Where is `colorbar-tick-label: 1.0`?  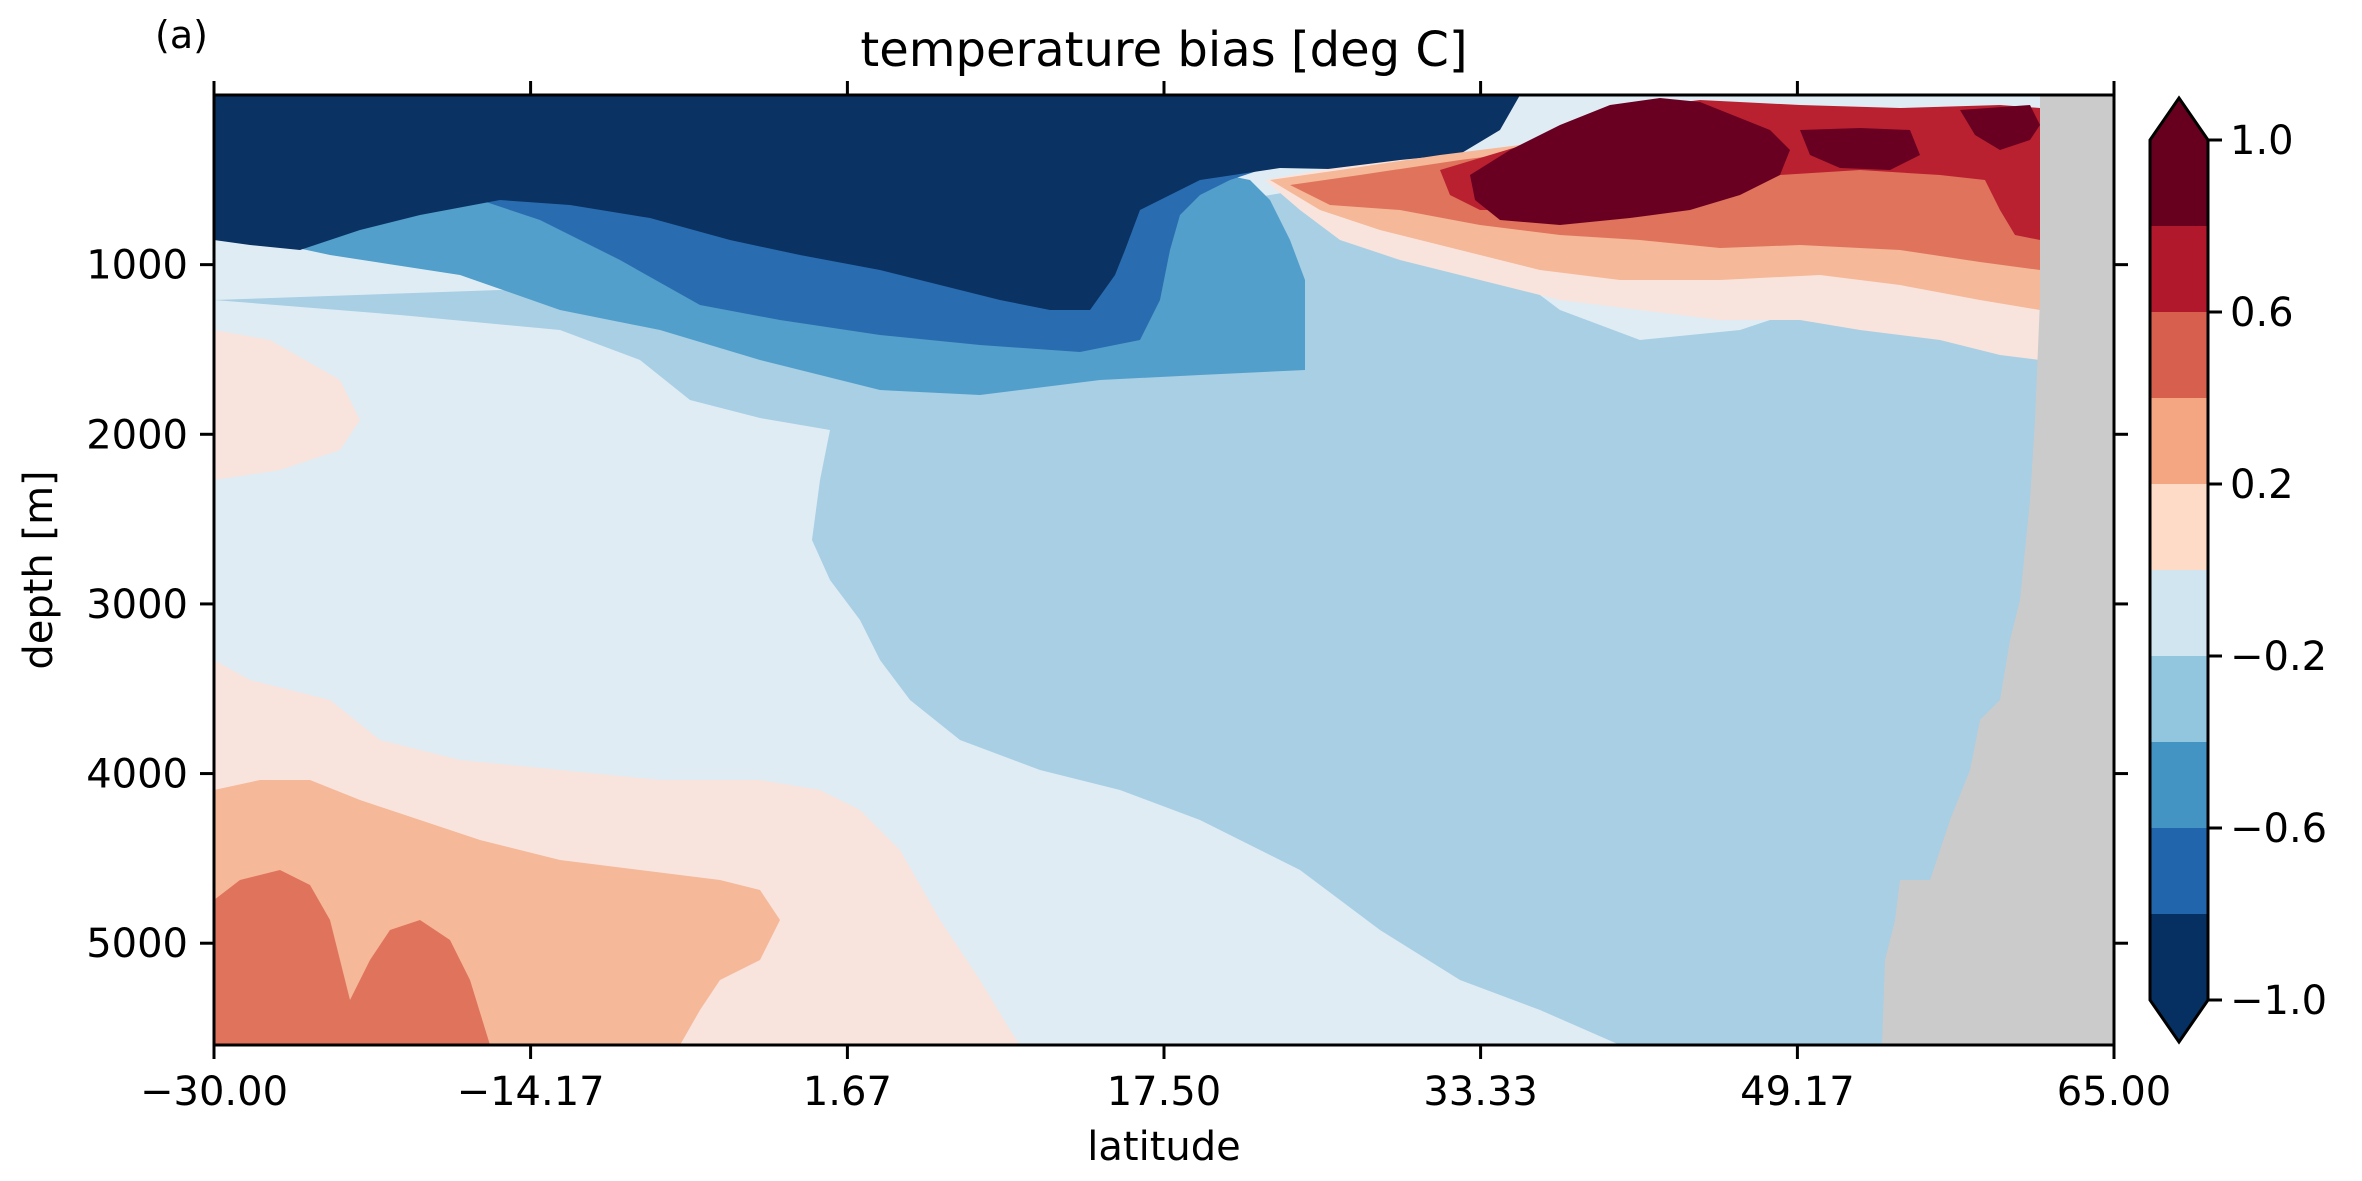
colorbar-tick-label: 1.0 is located at coordinates (2262, 141).